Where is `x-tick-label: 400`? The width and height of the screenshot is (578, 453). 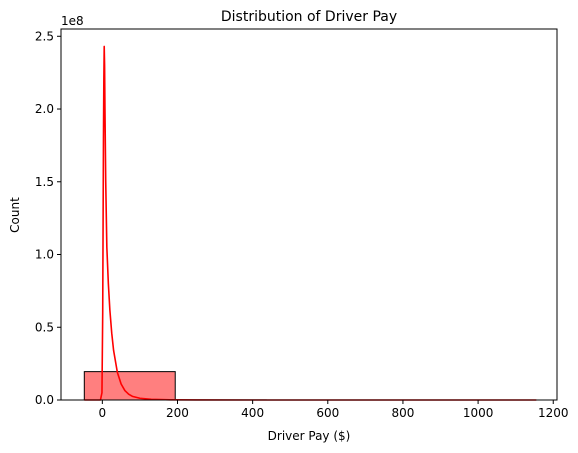 x-tick-label: 400 is located at coordinates (252, 413).